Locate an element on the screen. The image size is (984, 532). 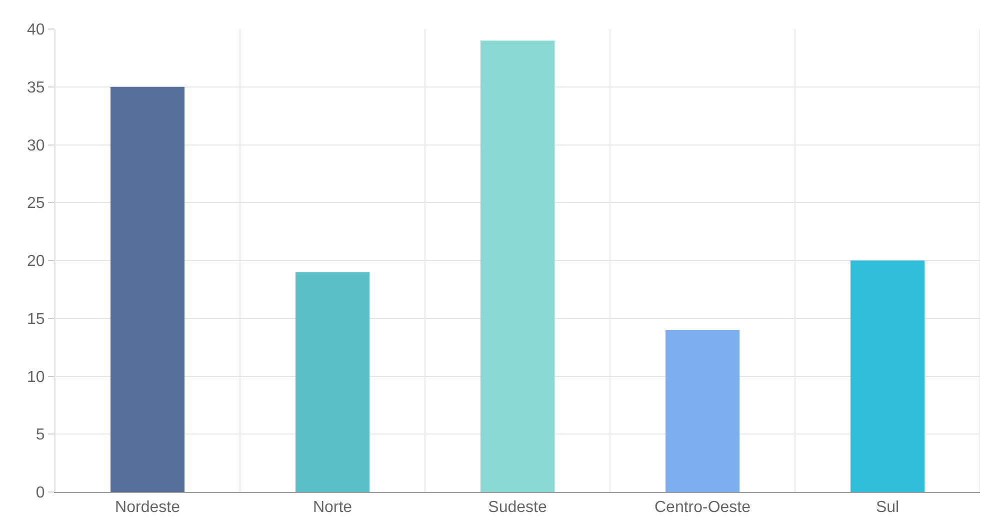
y-tick-label: 10 is located at coordinates (36, 377).